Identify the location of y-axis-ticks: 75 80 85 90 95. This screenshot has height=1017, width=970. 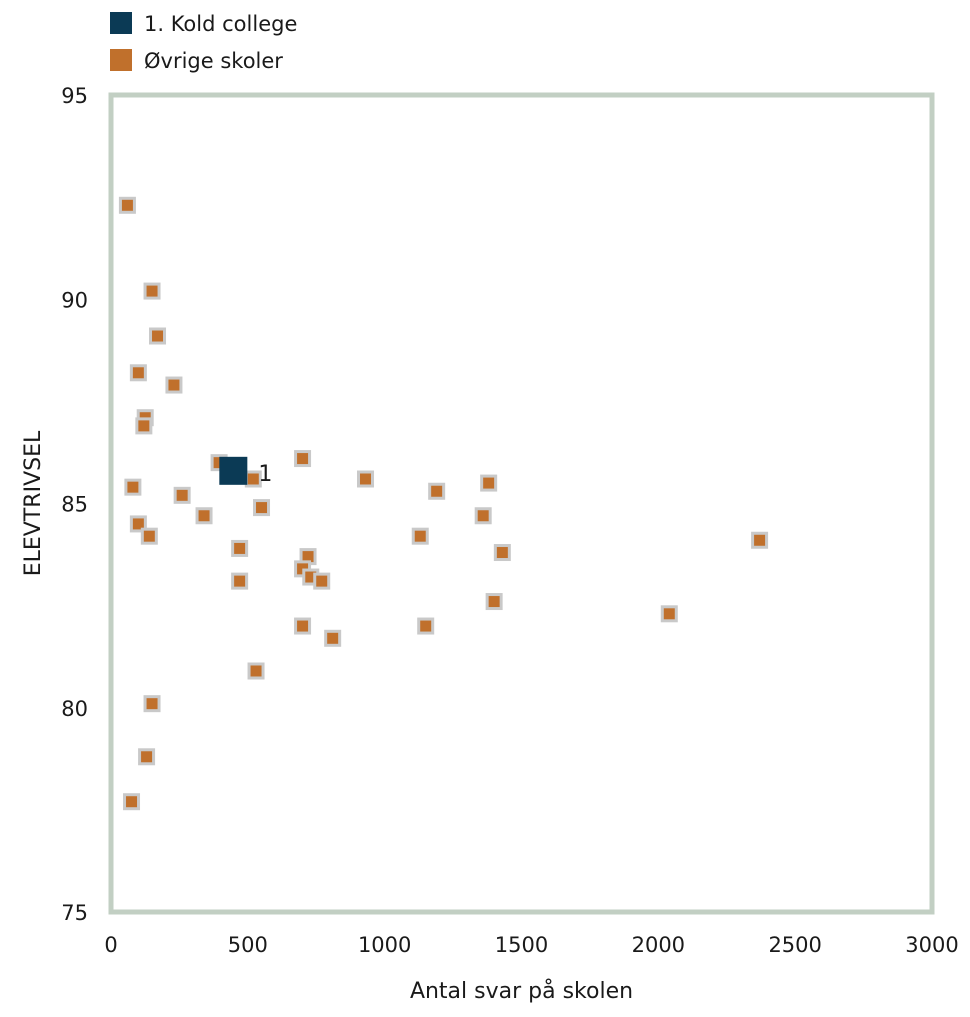
(74, 504).